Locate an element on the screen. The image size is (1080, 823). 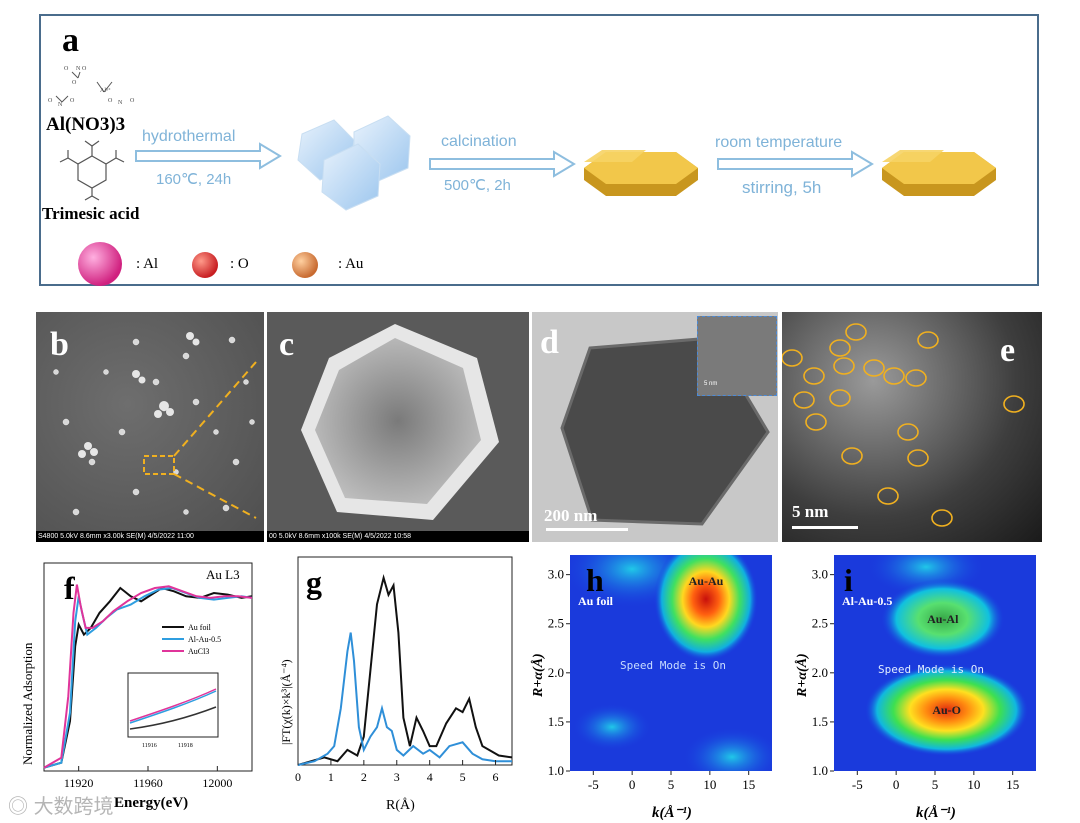
panel-f-inset: 11916 11918 is located at coordinates (173, 710).